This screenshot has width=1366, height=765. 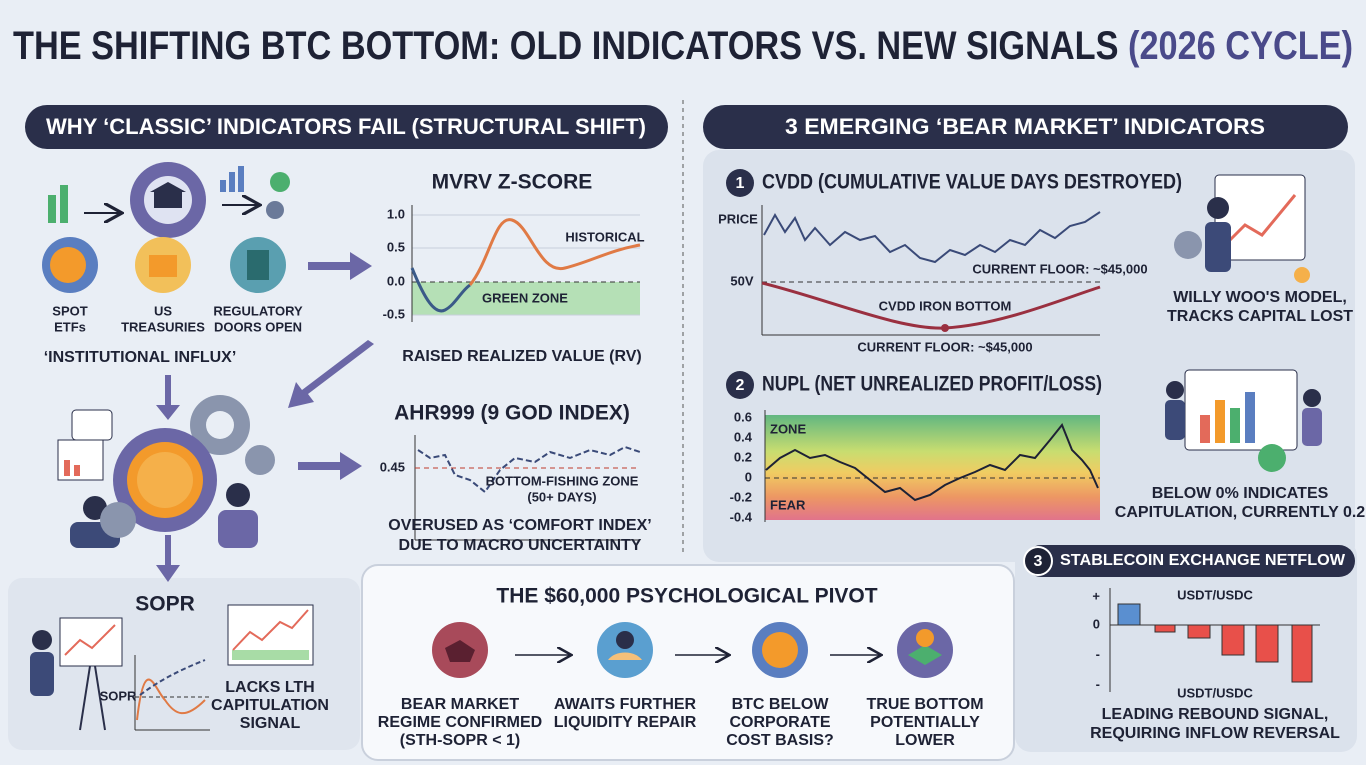 I want to click on cvdd-caption: TRACKS CAPITAL LOST, so click(x=1260, y=316).